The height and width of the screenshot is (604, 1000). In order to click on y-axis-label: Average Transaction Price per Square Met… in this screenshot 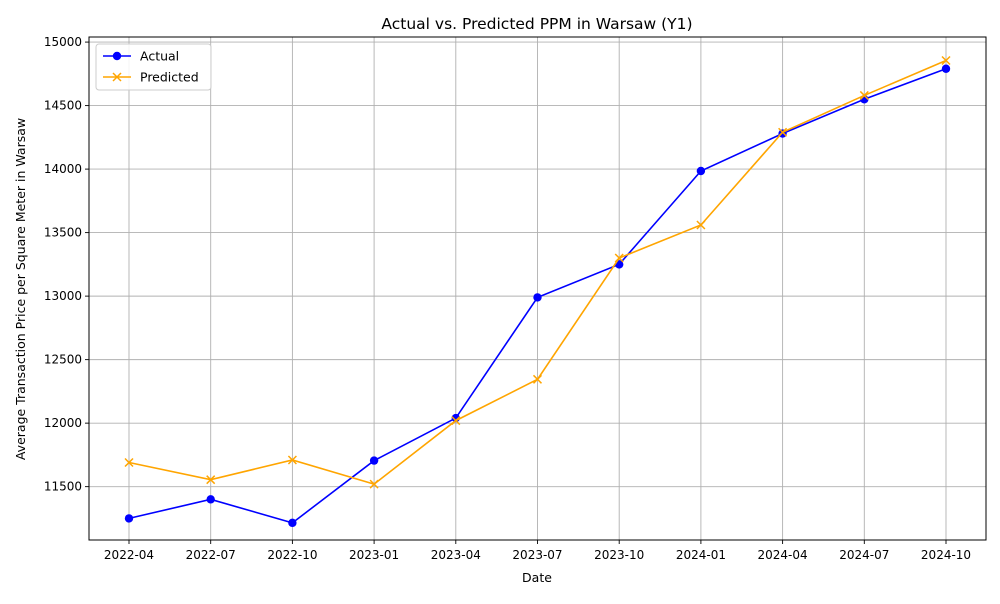, I will do `click(20, 289)`.